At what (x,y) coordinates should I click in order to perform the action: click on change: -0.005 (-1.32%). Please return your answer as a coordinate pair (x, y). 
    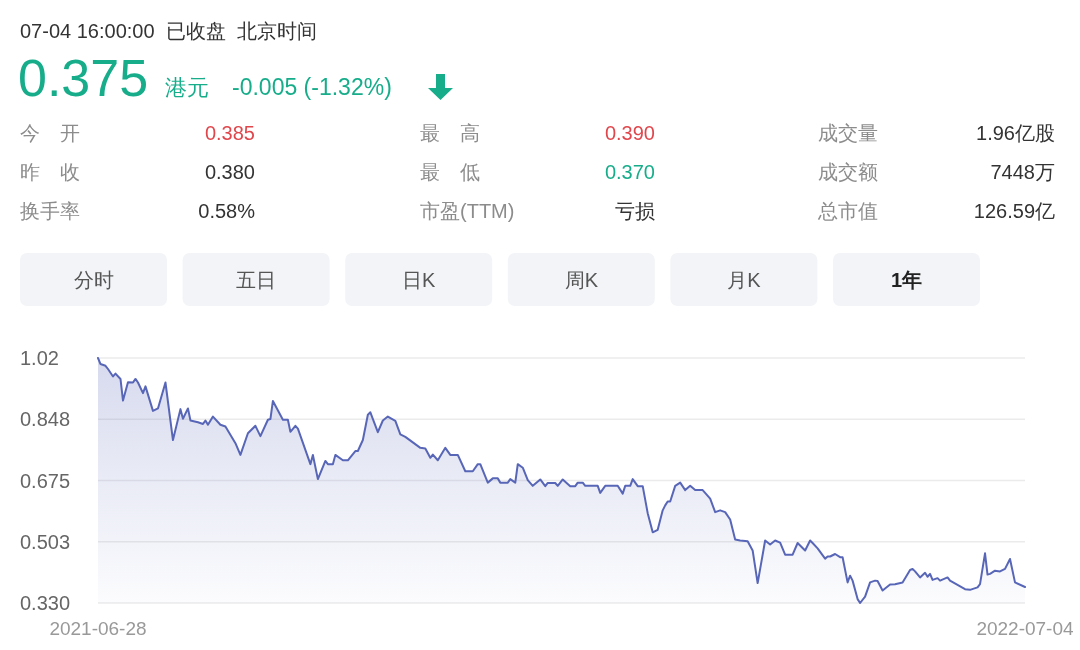
    Looking at the image, I should click on (312, 87).